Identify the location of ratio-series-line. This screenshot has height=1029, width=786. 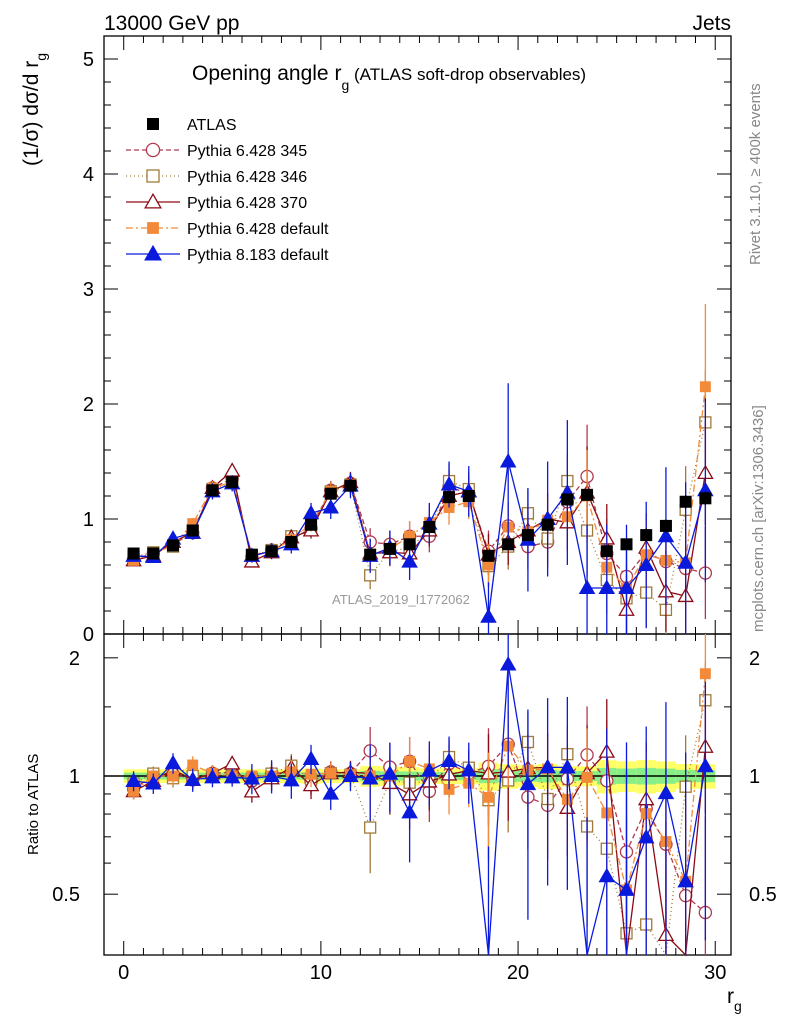
(419, 827).